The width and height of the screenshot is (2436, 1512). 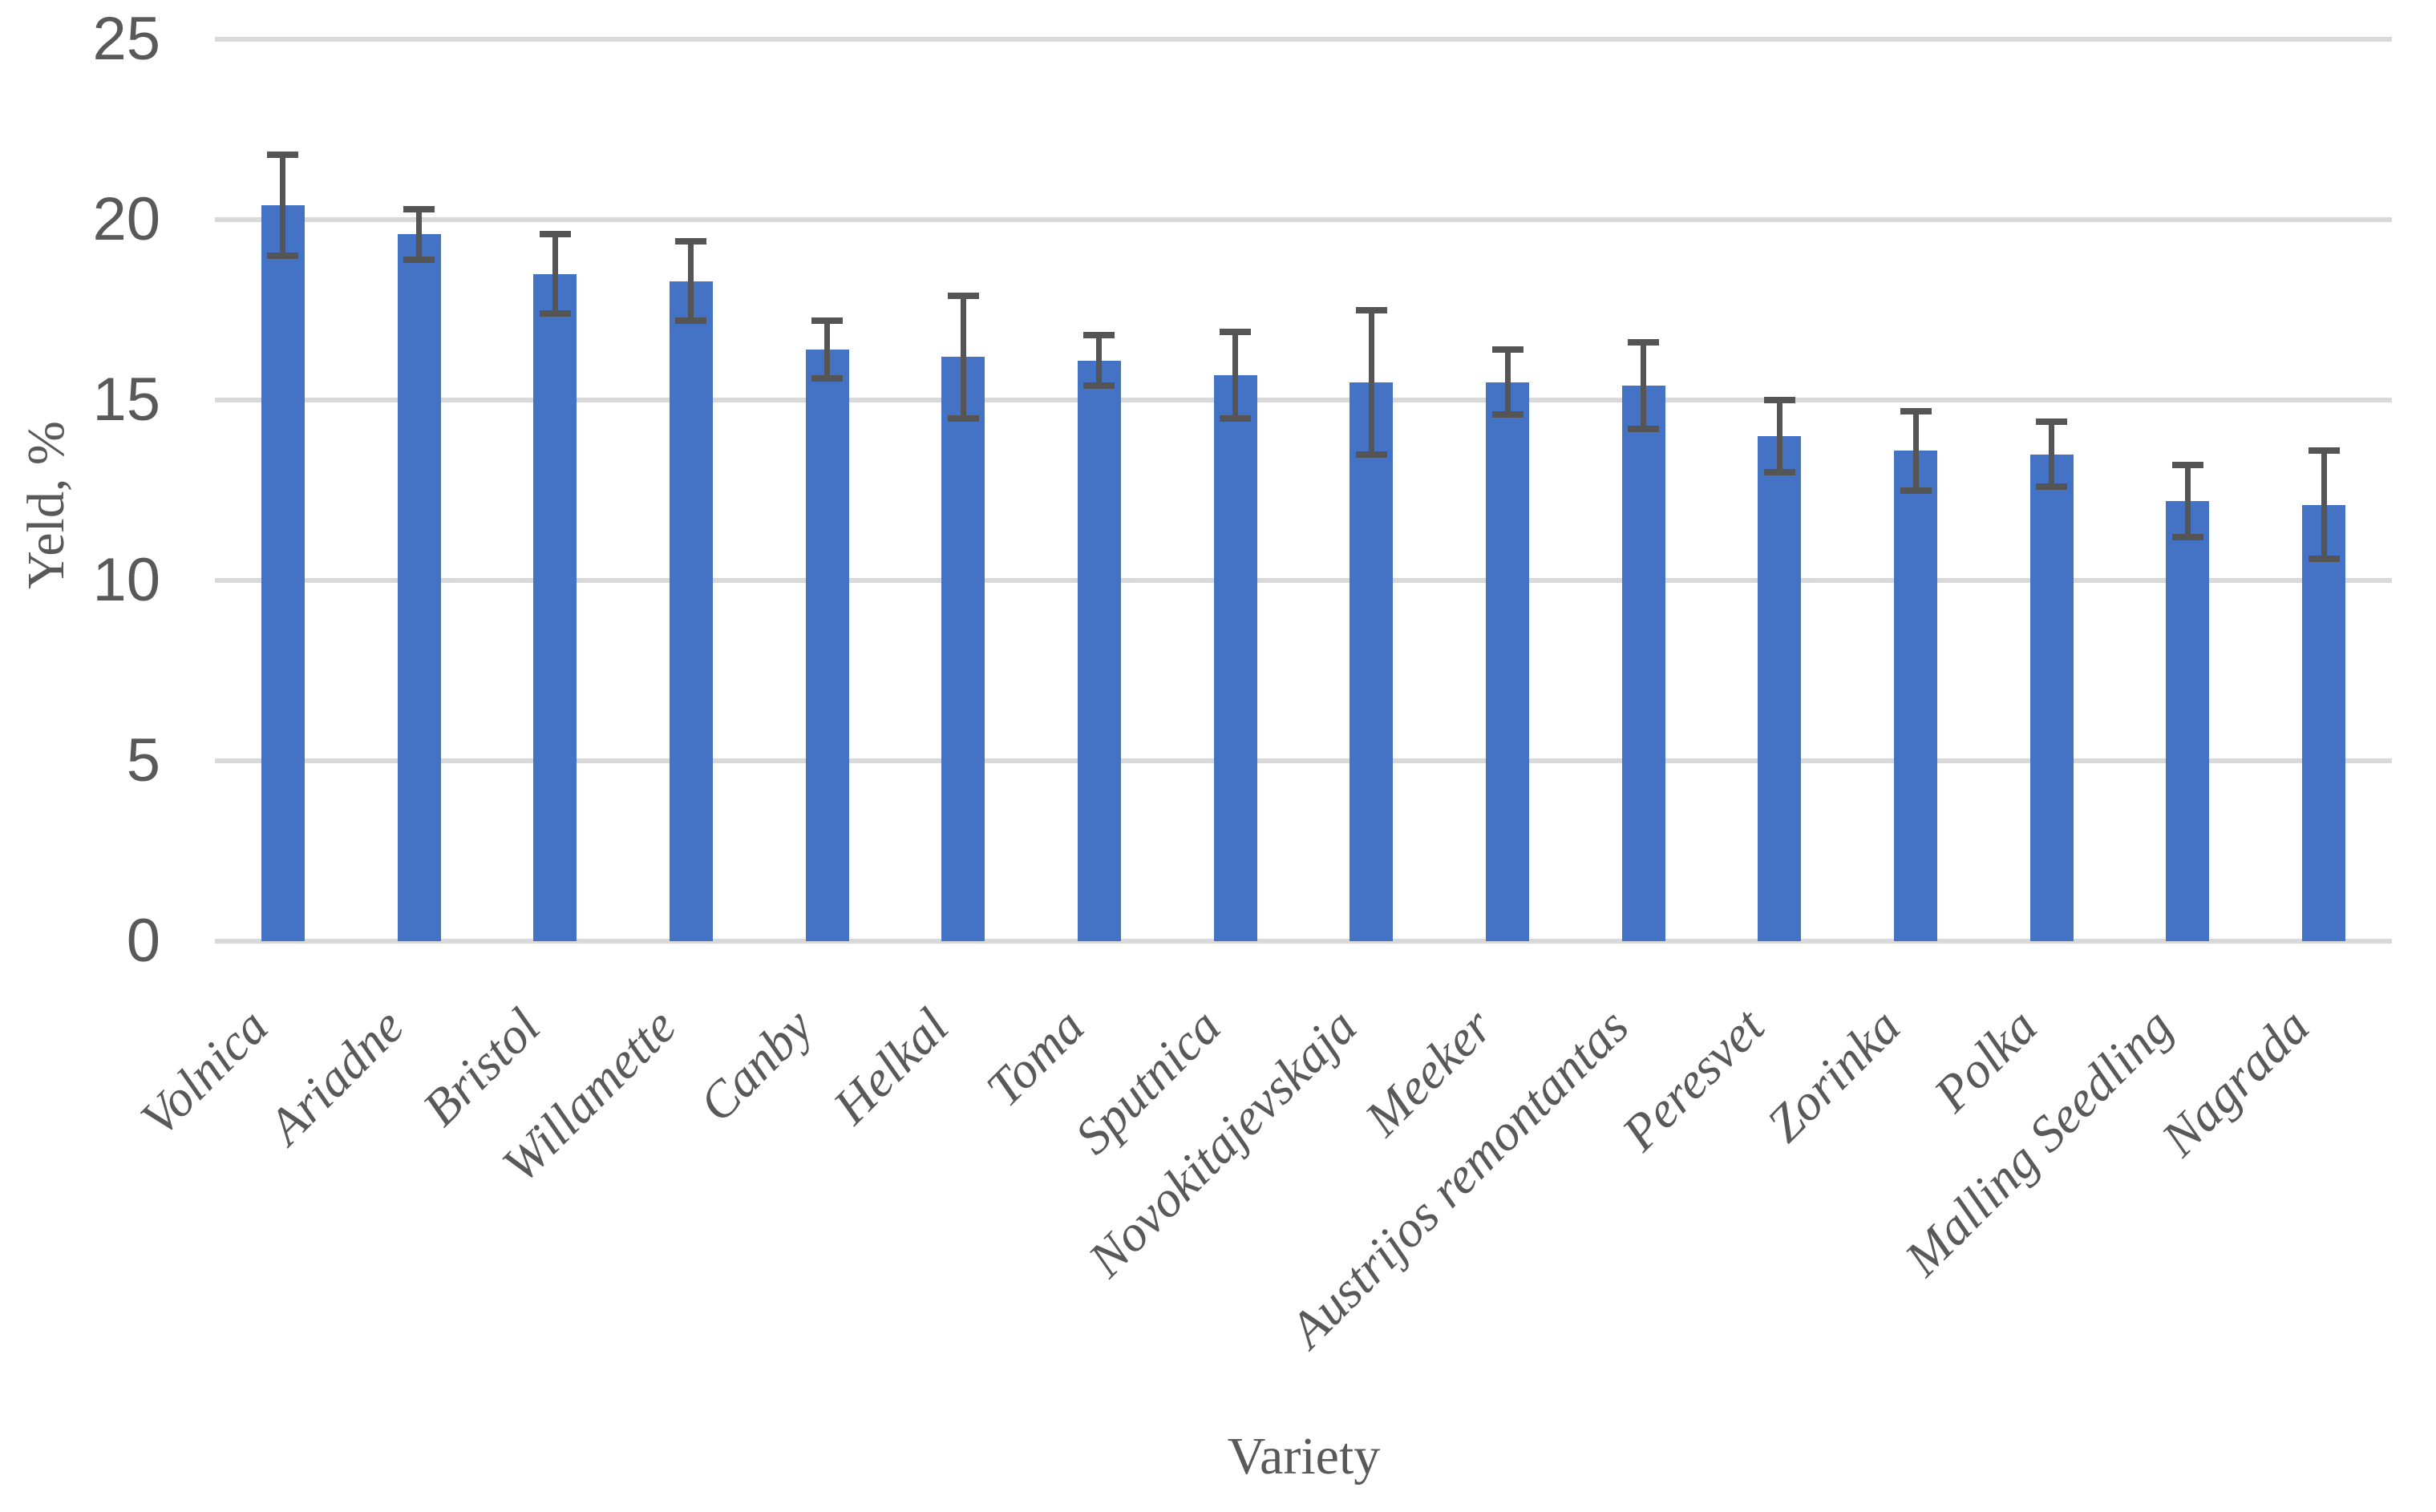 I want to click on bar-malling-seedling, so click(x=2188, y=721).